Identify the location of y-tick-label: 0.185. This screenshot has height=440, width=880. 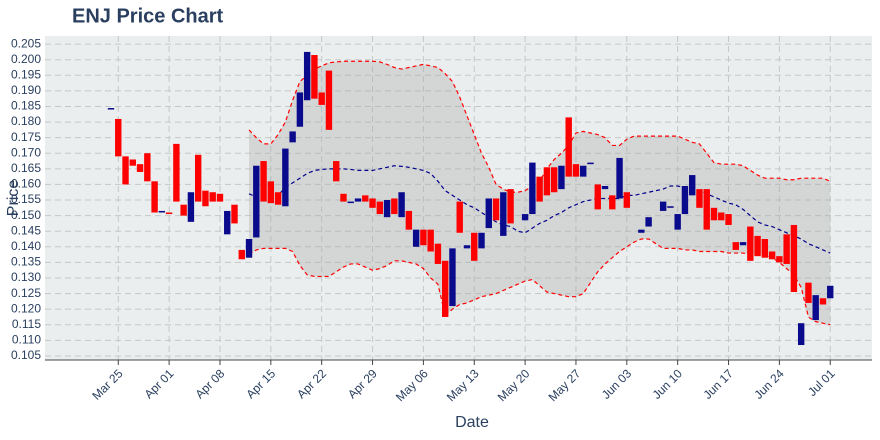
(26, 106).